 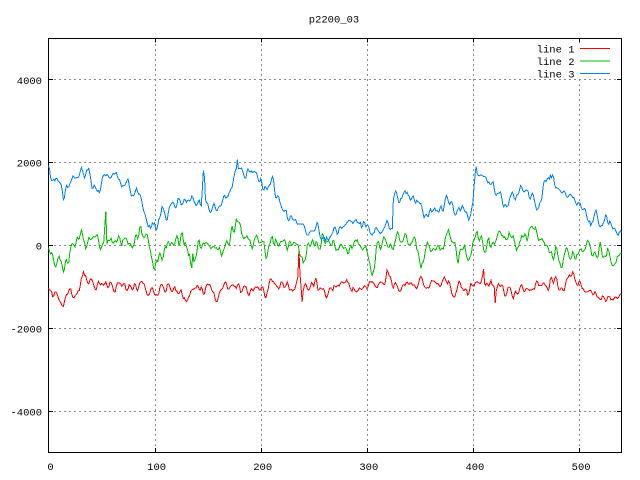 I want to click on svg-text: 2000, so click(x=29, y=165).